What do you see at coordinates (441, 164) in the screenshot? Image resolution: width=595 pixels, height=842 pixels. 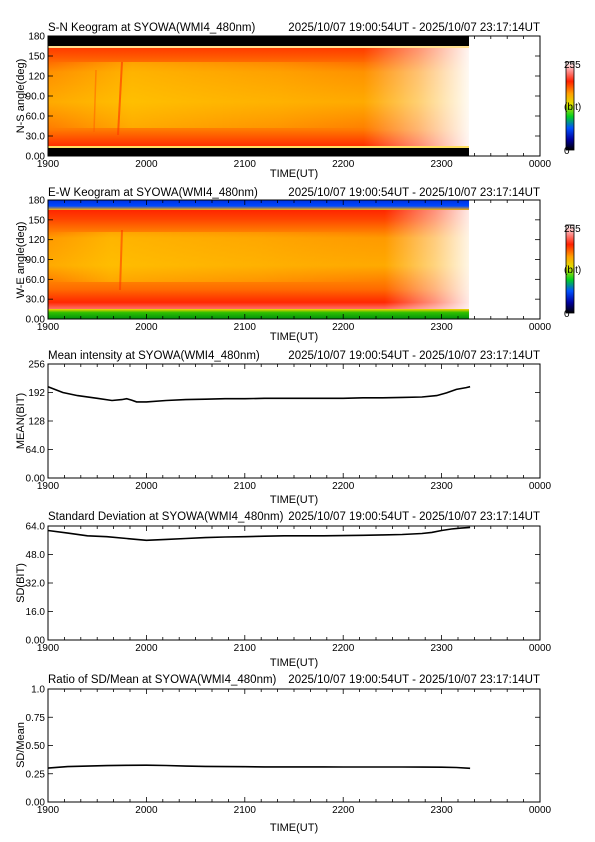 I see `sn-xtick-label: 2300` at bounding box center [441, 164].